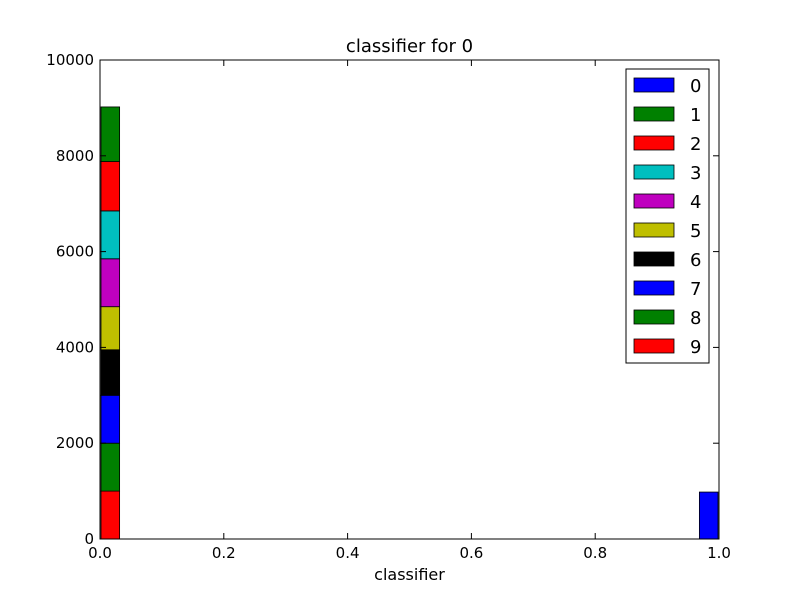 This screenshot has height=600, width=800. I want to click on chart-title: classifier for 0, so click(409, 46).